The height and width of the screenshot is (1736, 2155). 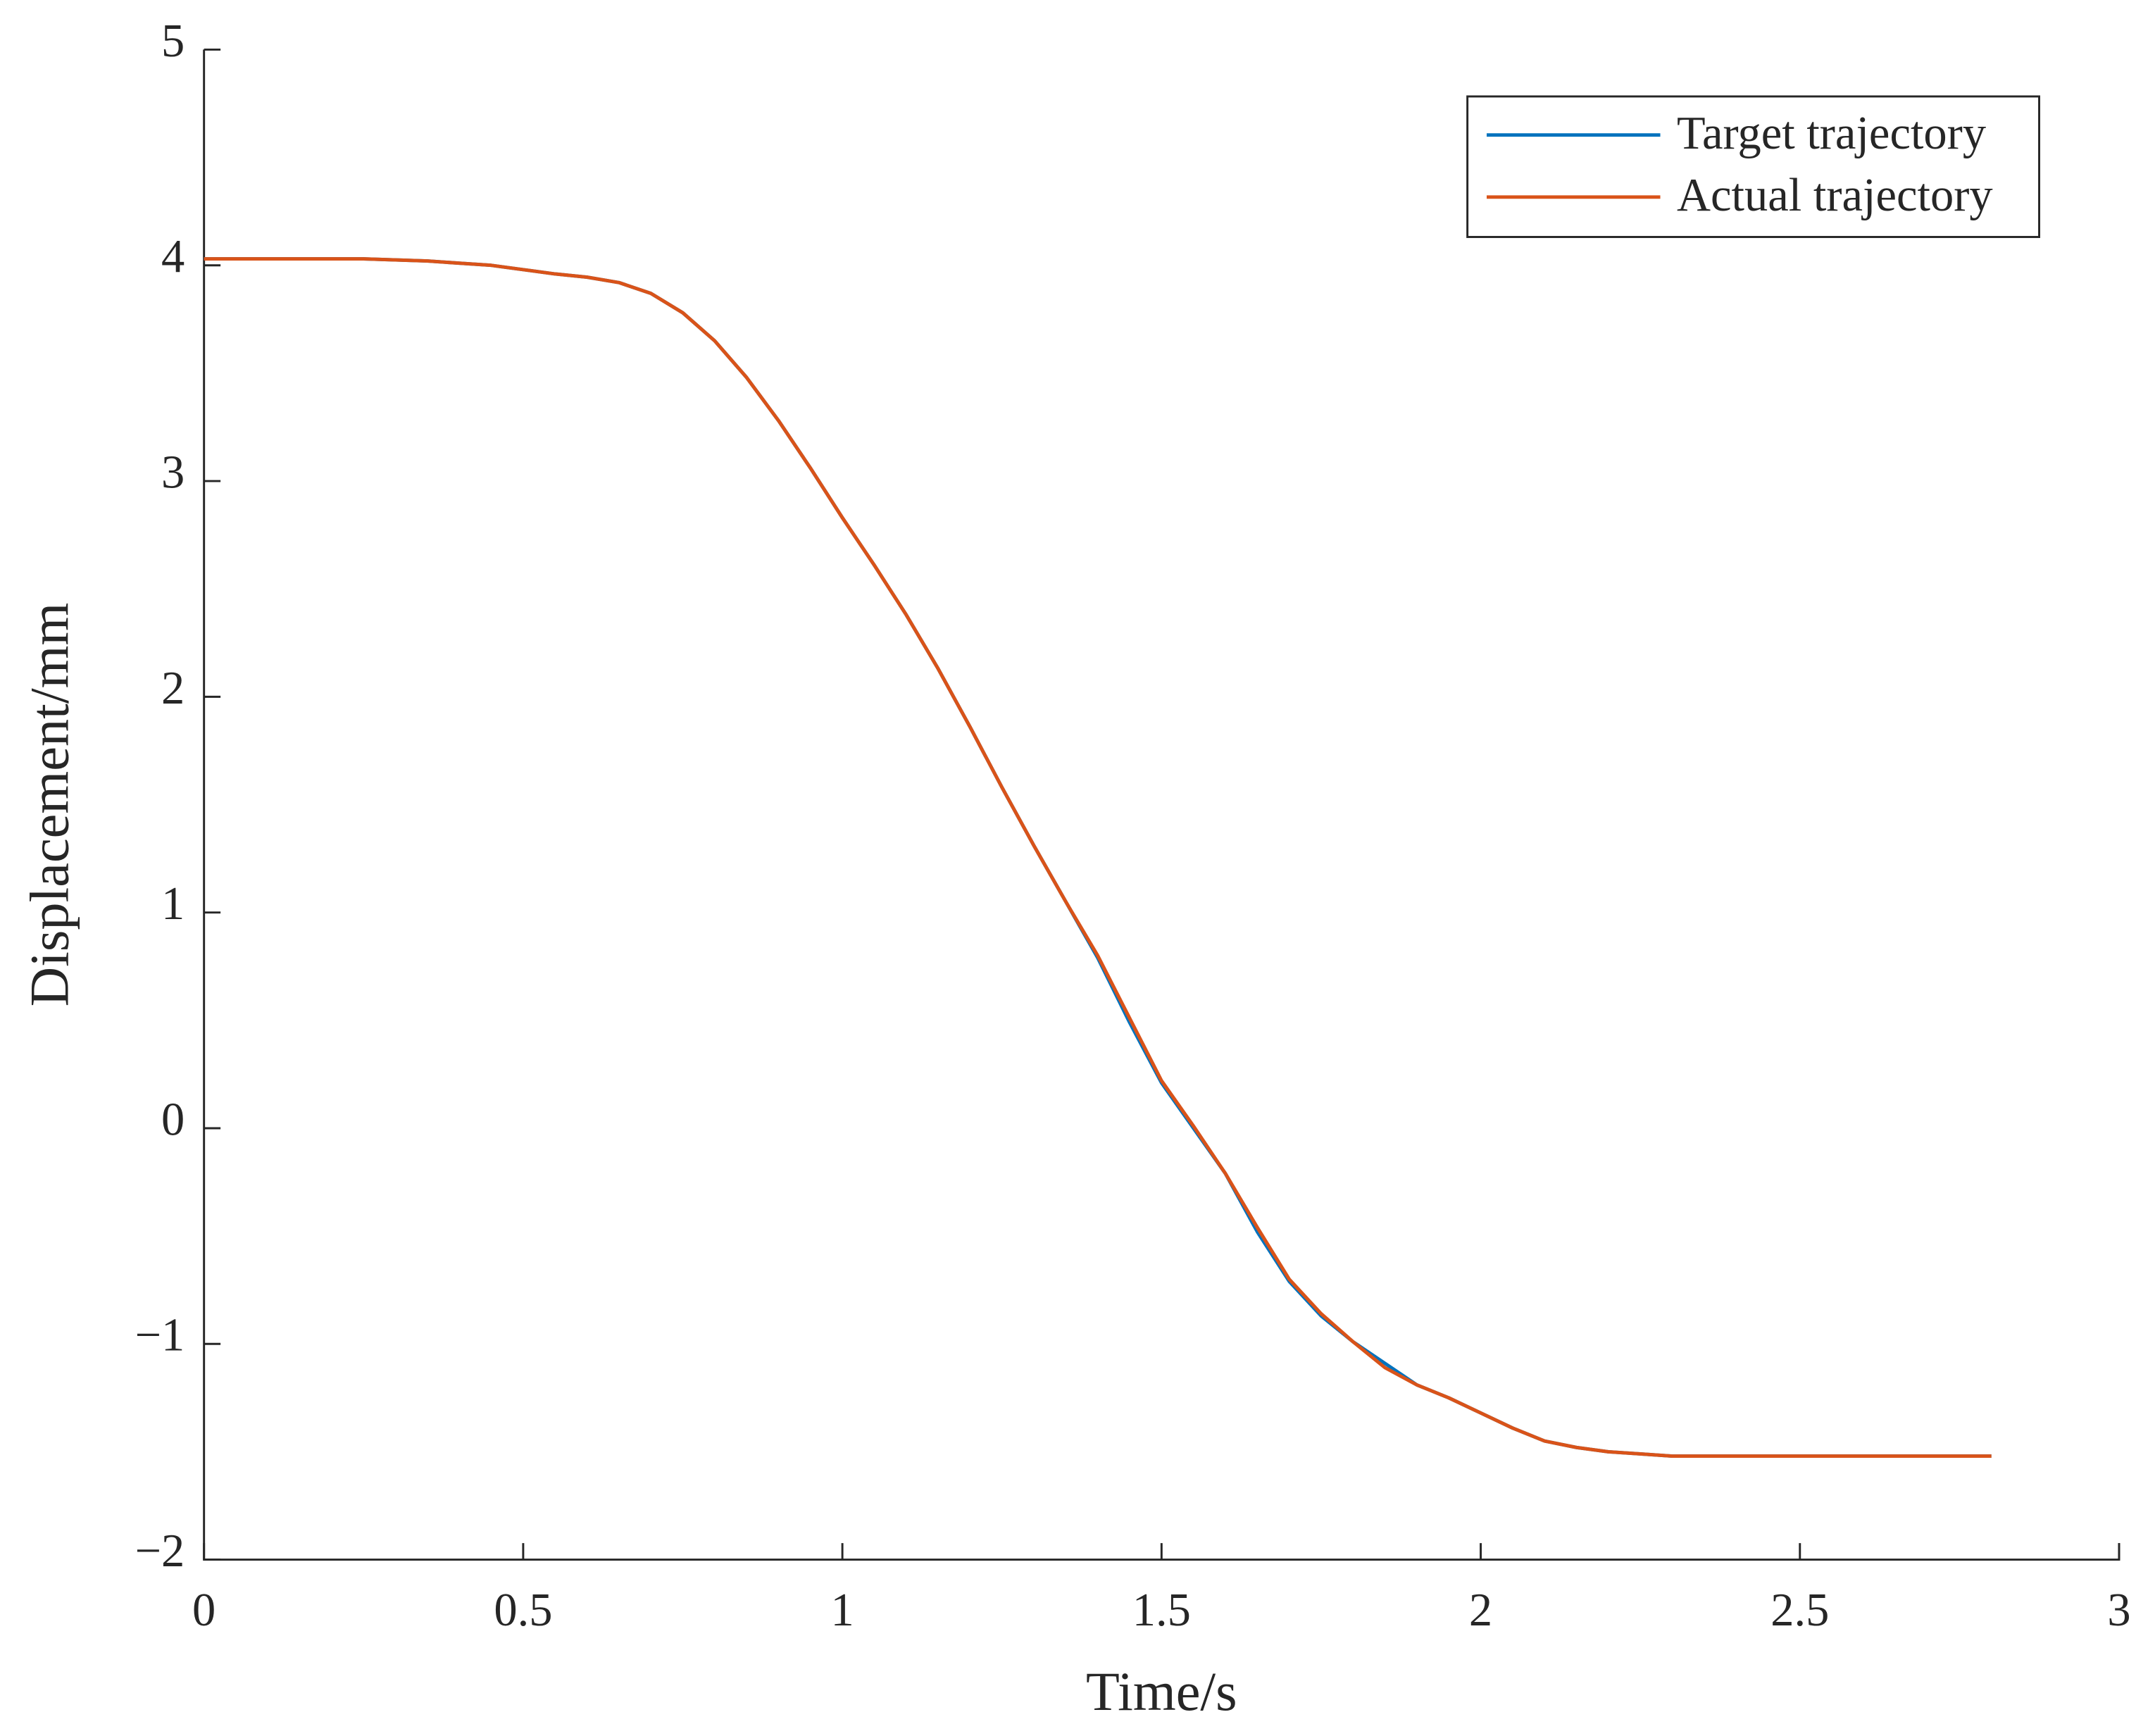 I want to click on x-axis-label: Time/s, so click(x=1162, y=1691).